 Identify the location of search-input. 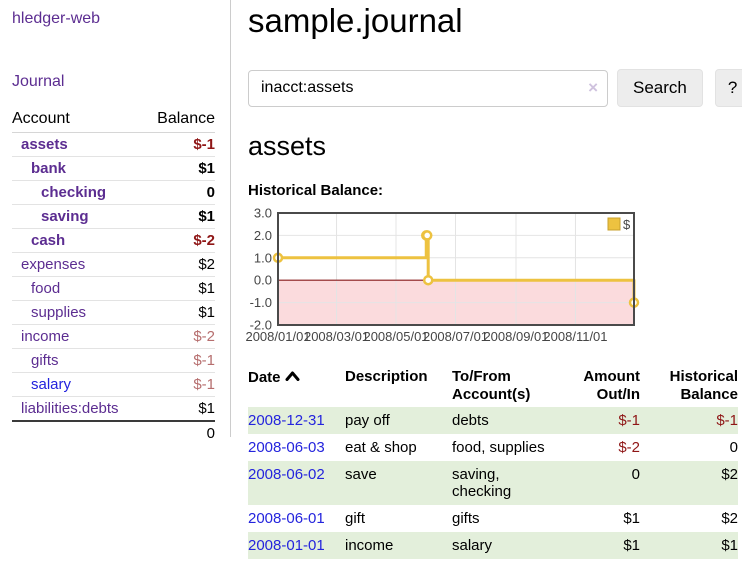
(428, 88).